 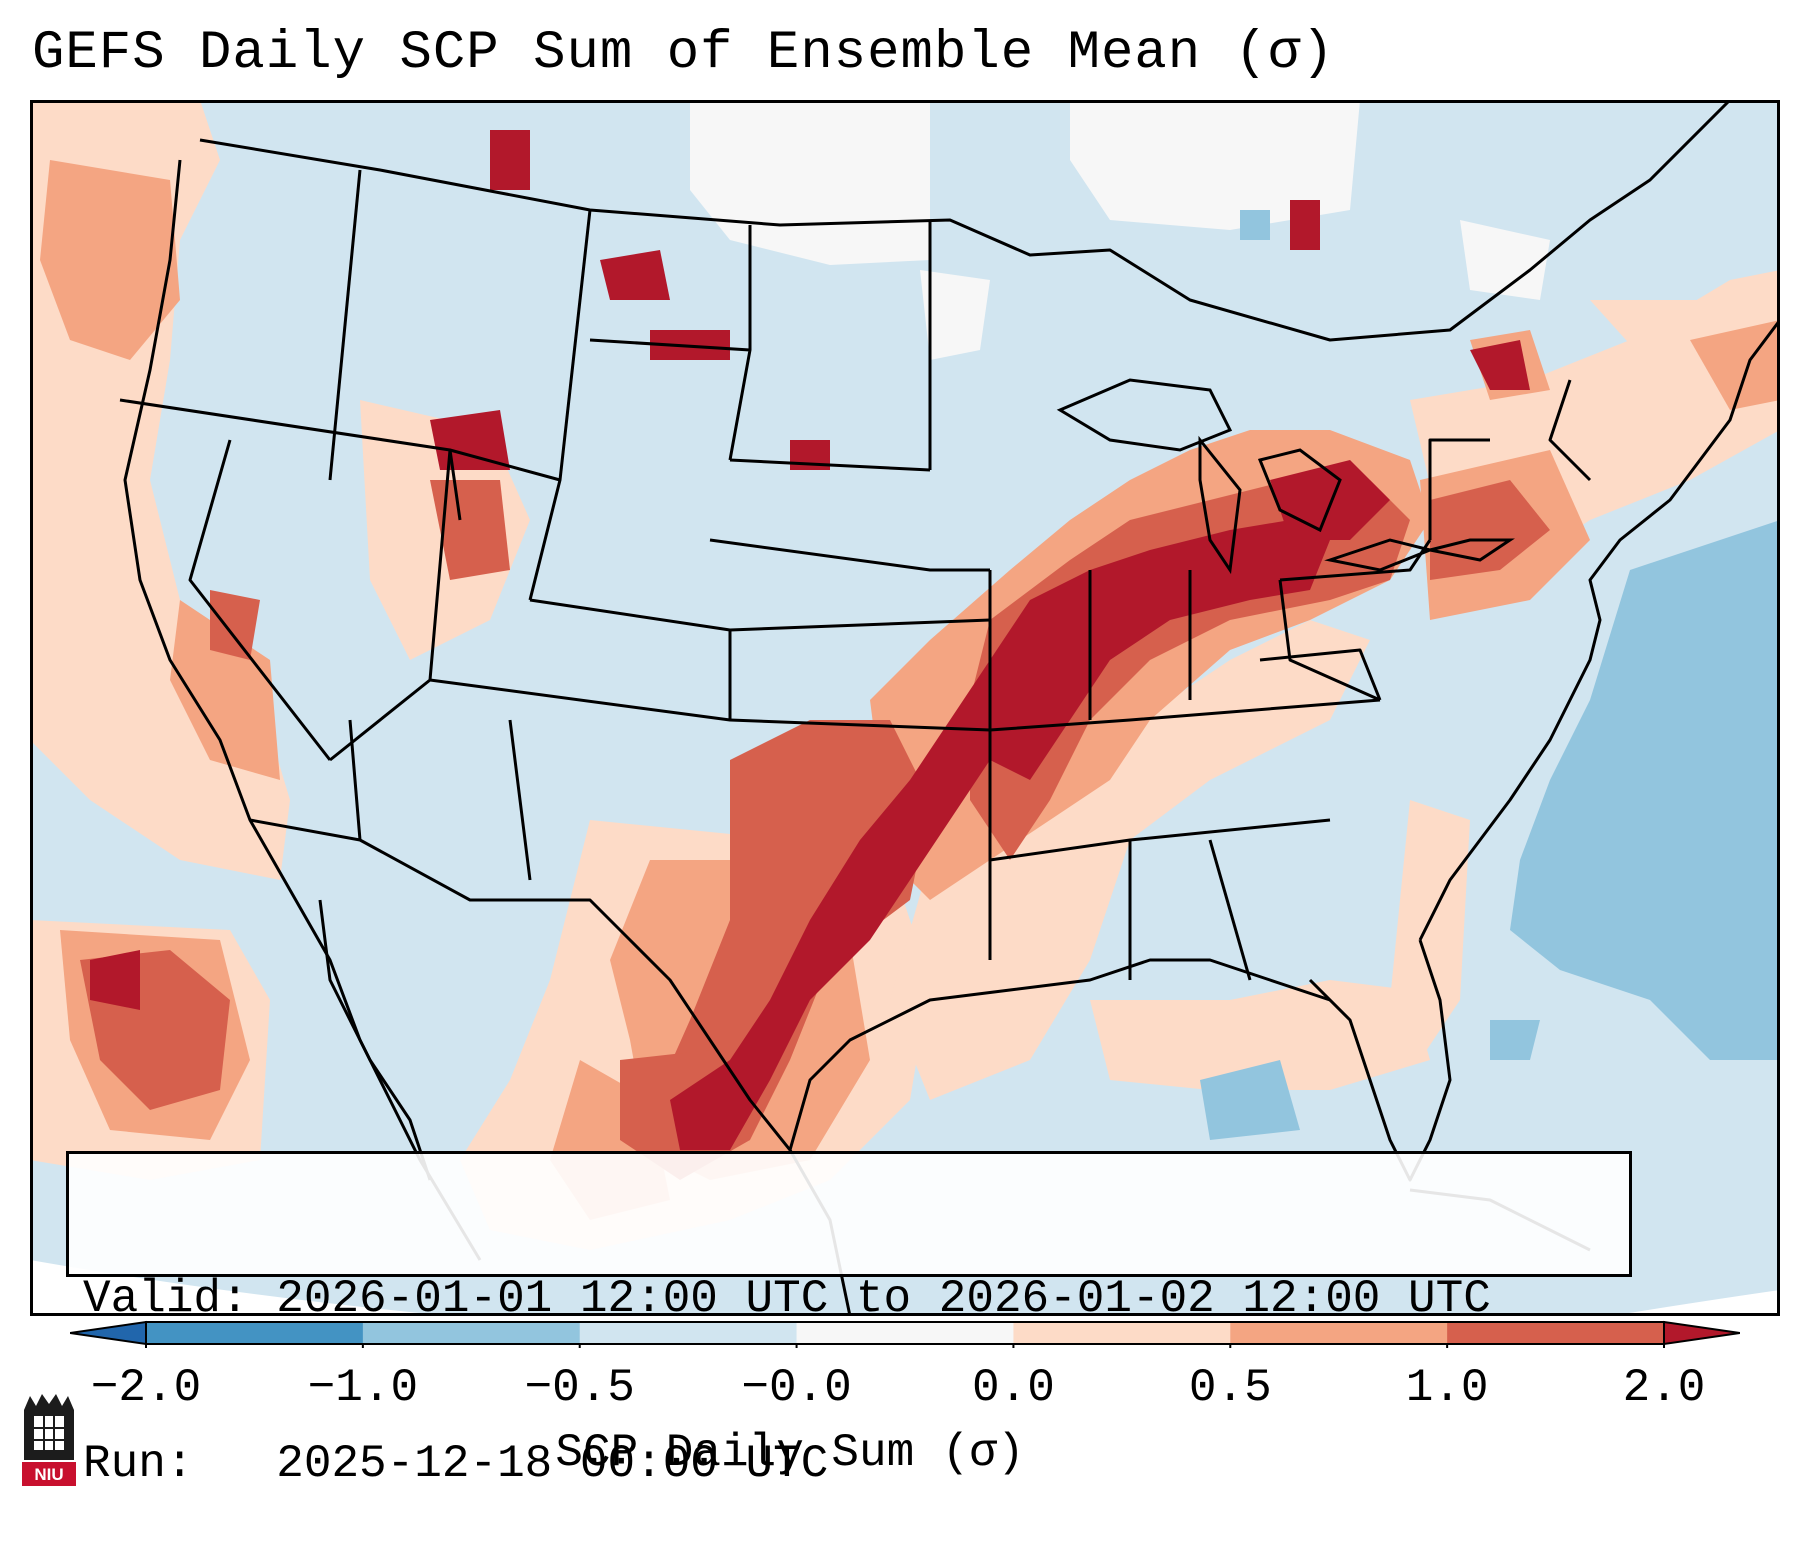 What do you see at coordinates (579, 1388) in the screenshot?
I see `colorbar-tick-label: −0.5` at bounding box center [579, 1388].